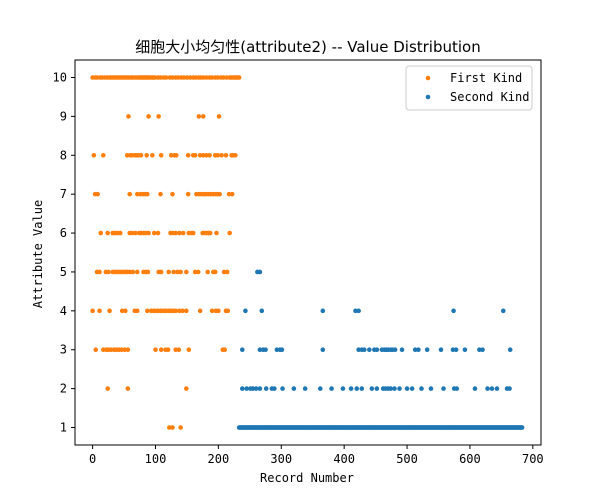 This screenshot has width=600, height=500. Describe the element at coordinates (63, 194) in the screenshot. I see `y-tick-label: 7` at that location.